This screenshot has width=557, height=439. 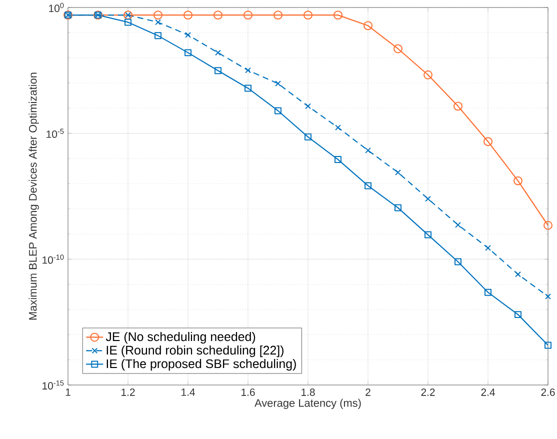 I want to click on x-tick-label: 1, so click(x=68, y=392).